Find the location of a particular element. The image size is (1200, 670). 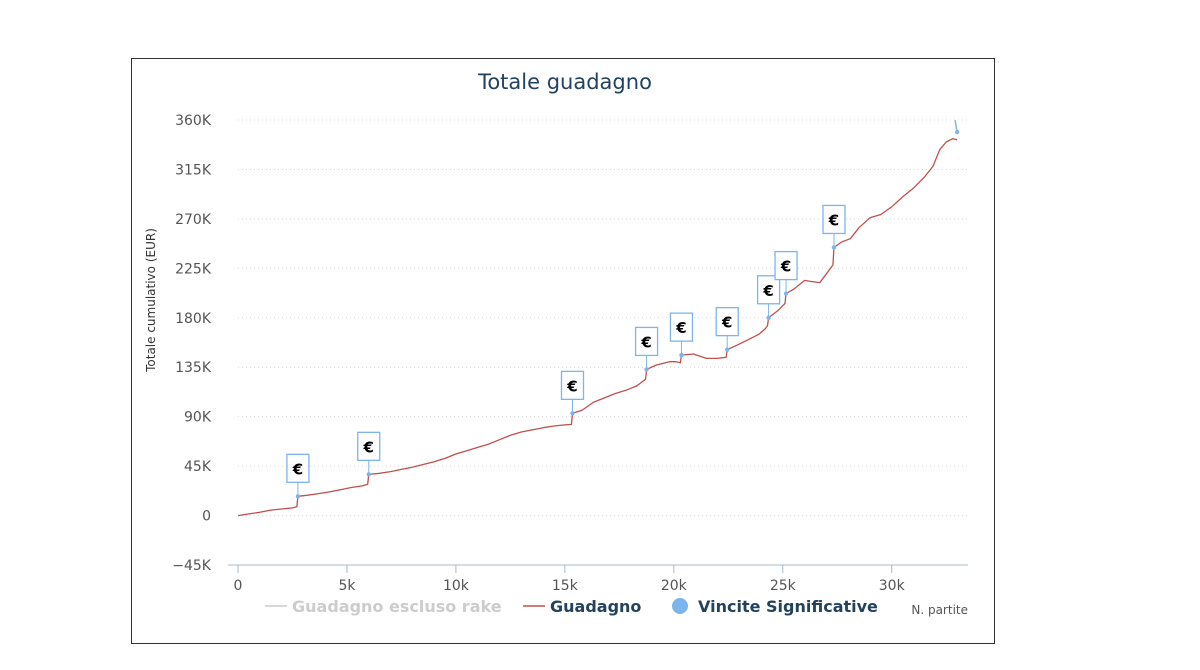

y-tick-label: 0 is located at coordinates (206, 517).